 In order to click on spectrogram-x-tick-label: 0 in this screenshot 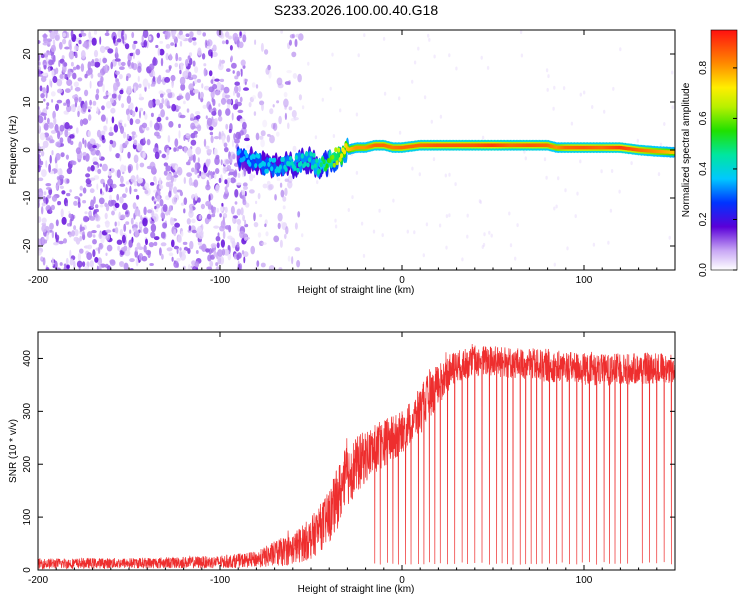, I will do `click(402, 280)`.